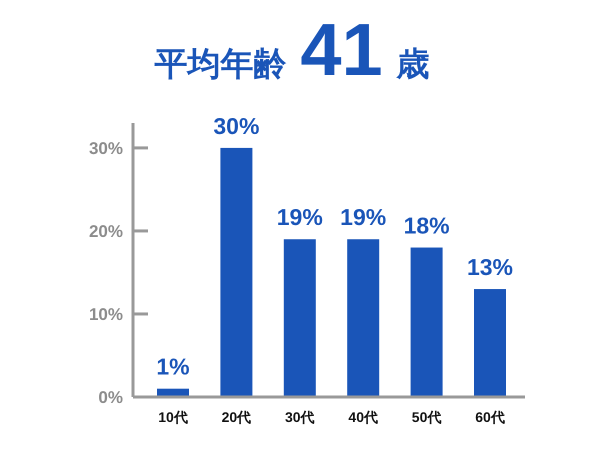 Image resolution: width=600 pixels, height=450 pixels. Describe the element at coordinates (237, 417) in the screenshot. I see `x-tick-label: 20代` at that location.